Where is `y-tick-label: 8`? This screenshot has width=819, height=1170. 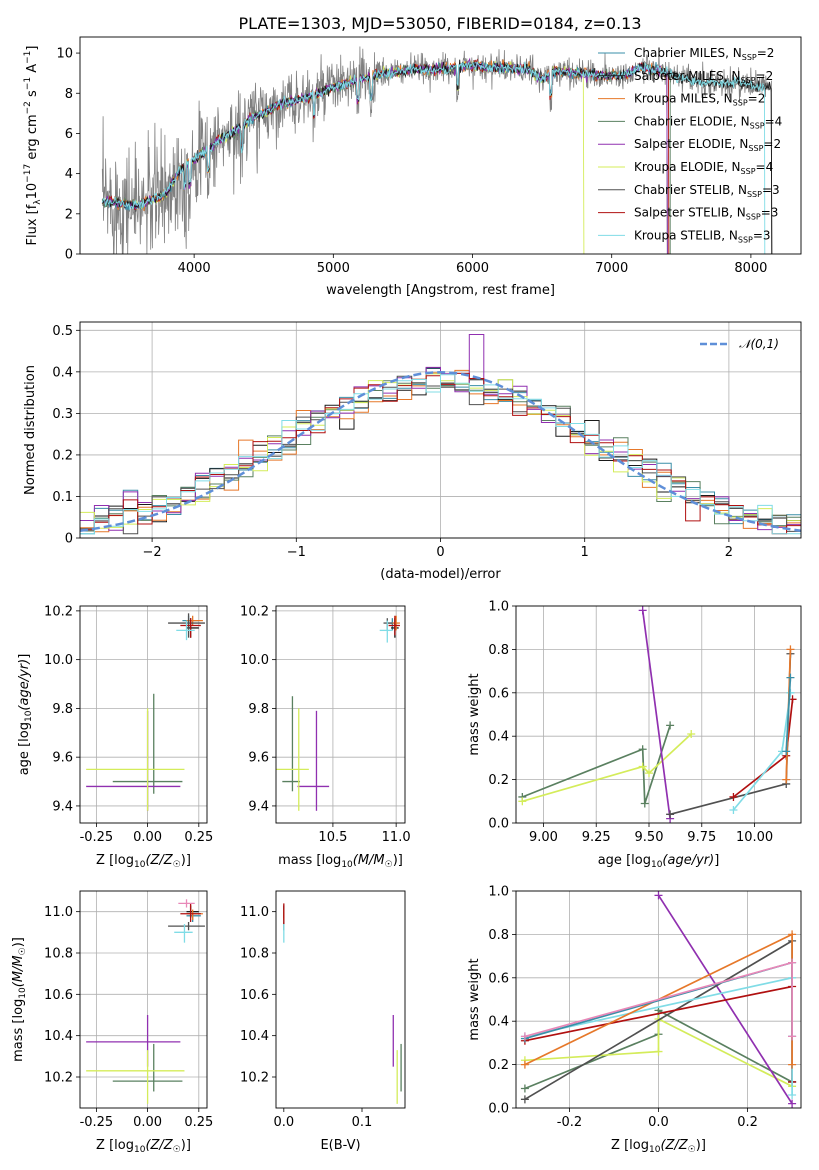 y-tick-label: 8 is located at coordinates (69, 94).